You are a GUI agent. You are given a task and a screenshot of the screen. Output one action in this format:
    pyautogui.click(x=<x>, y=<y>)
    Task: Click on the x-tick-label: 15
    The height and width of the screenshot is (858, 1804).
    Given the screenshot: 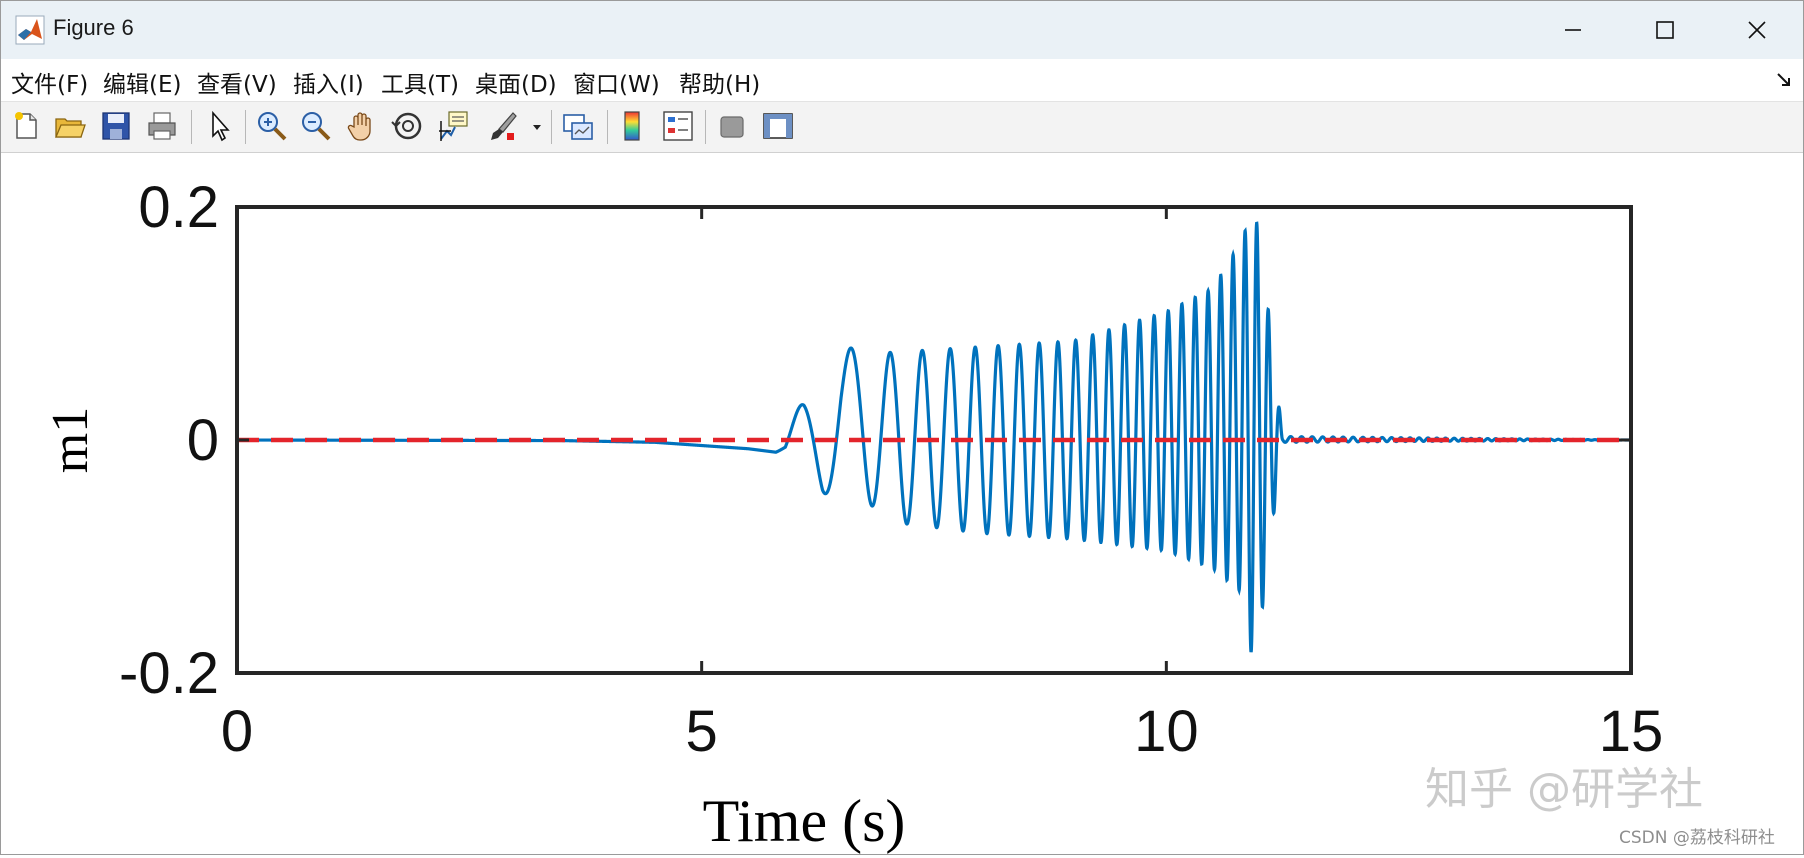 What is the action you would take?
    pyautogui.click(x=1631, y=731)
    